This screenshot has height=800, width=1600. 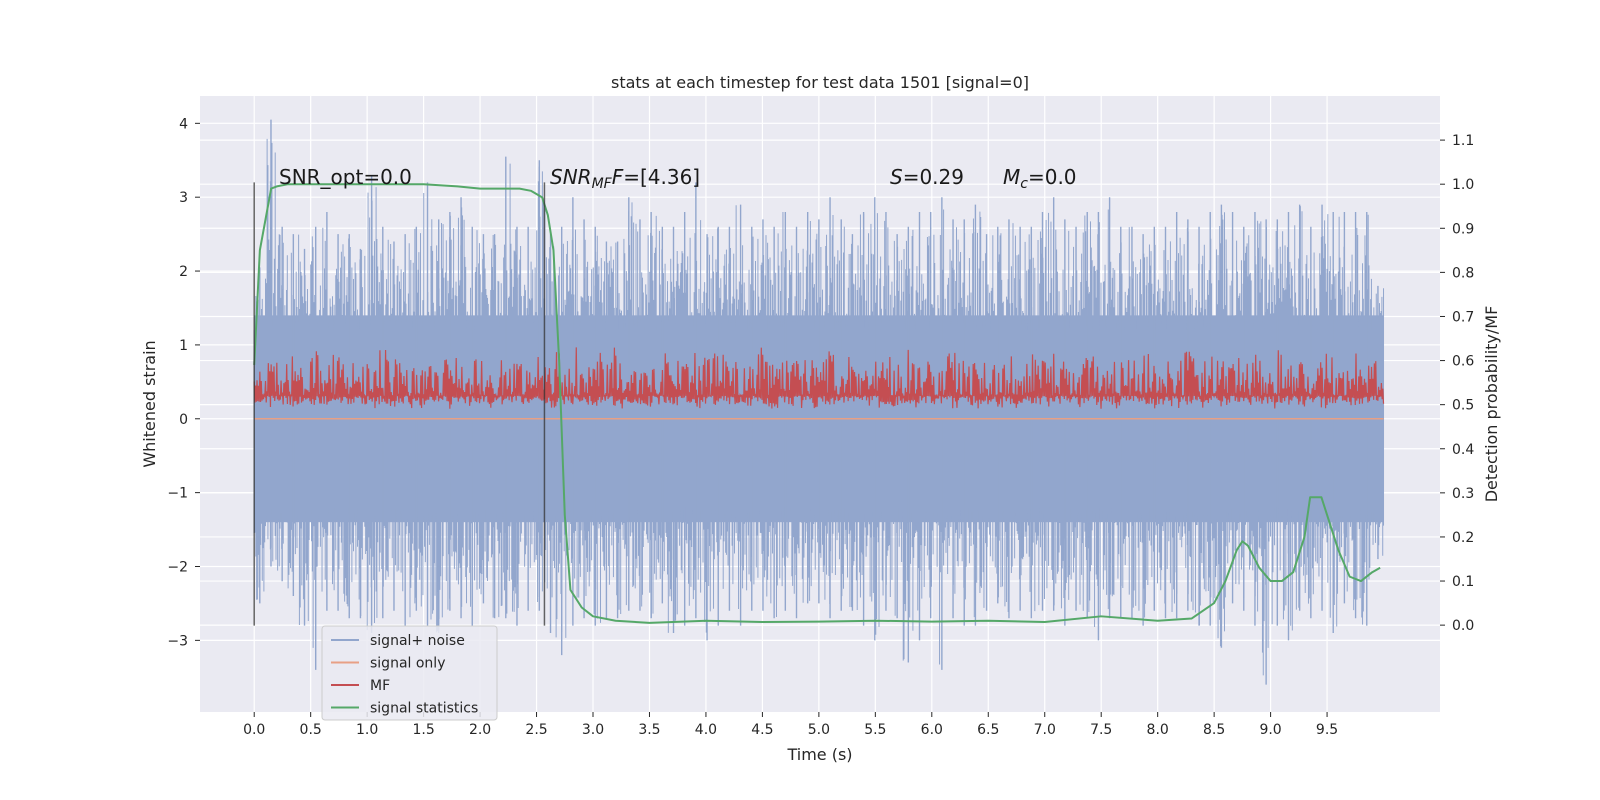 What do you see at coordinates (536, 730) in the screenshot?
I see `x-tick-label: 2.5` at bounding box center [536, 730].